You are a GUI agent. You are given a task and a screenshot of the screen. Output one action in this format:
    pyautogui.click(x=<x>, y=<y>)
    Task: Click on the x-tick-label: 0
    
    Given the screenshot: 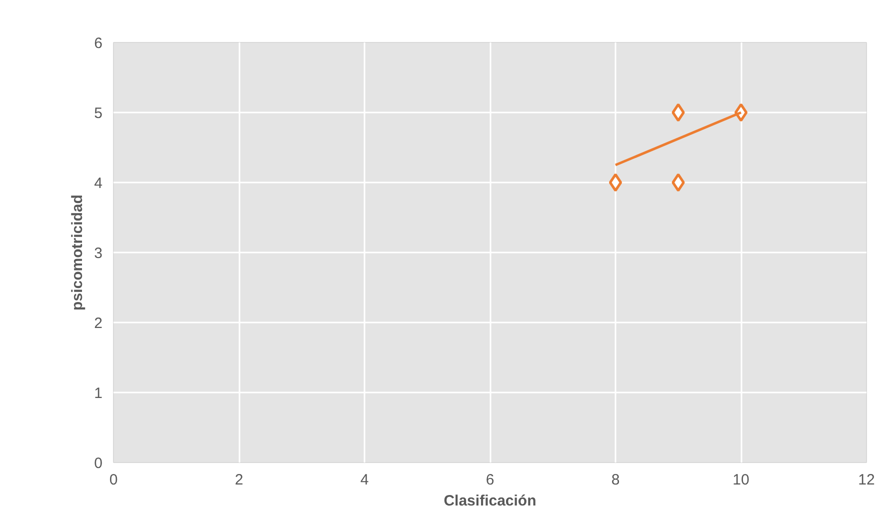 What is the action you would take?
    pyautogui.click(x=113, y=480)
    